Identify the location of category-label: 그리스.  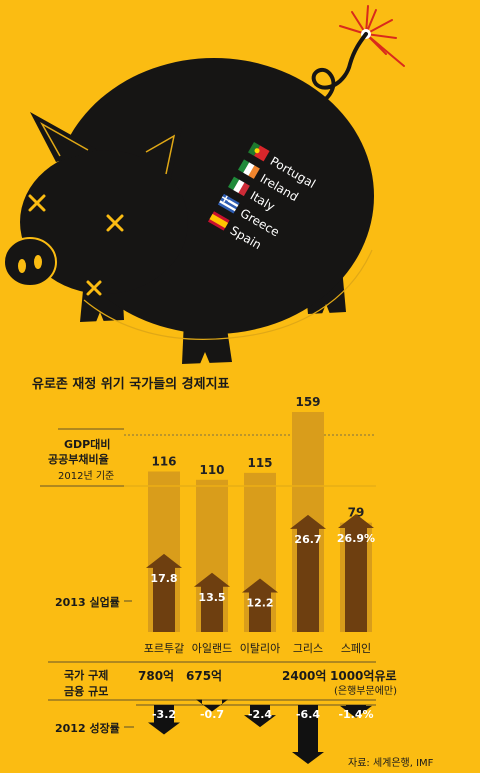
(308, 648).